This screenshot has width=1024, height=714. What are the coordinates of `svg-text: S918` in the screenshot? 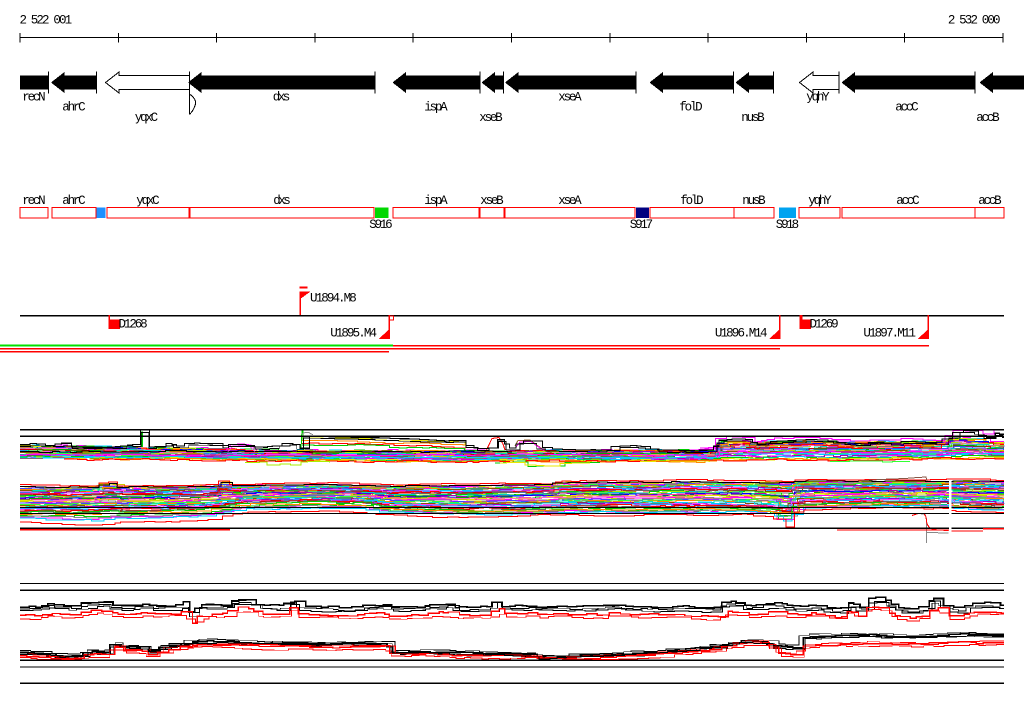 It's located at (787, 225).